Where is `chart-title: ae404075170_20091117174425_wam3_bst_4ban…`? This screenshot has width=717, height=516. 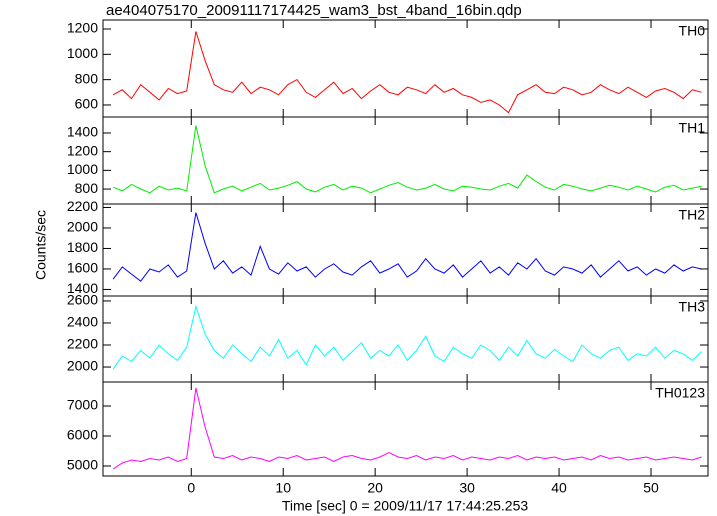 chart-title: ae404075170_20091117174425_wam3_bst_4ban… is located at coordinates (314, 10).